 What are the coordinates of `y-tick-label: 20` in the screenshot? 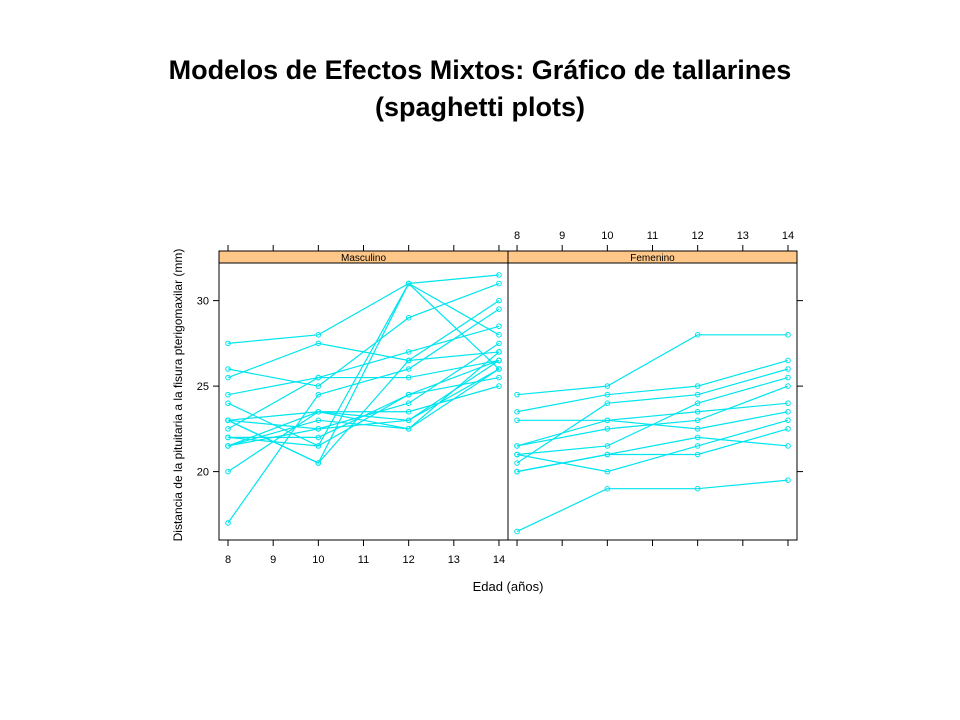 It's located at (203, 473).